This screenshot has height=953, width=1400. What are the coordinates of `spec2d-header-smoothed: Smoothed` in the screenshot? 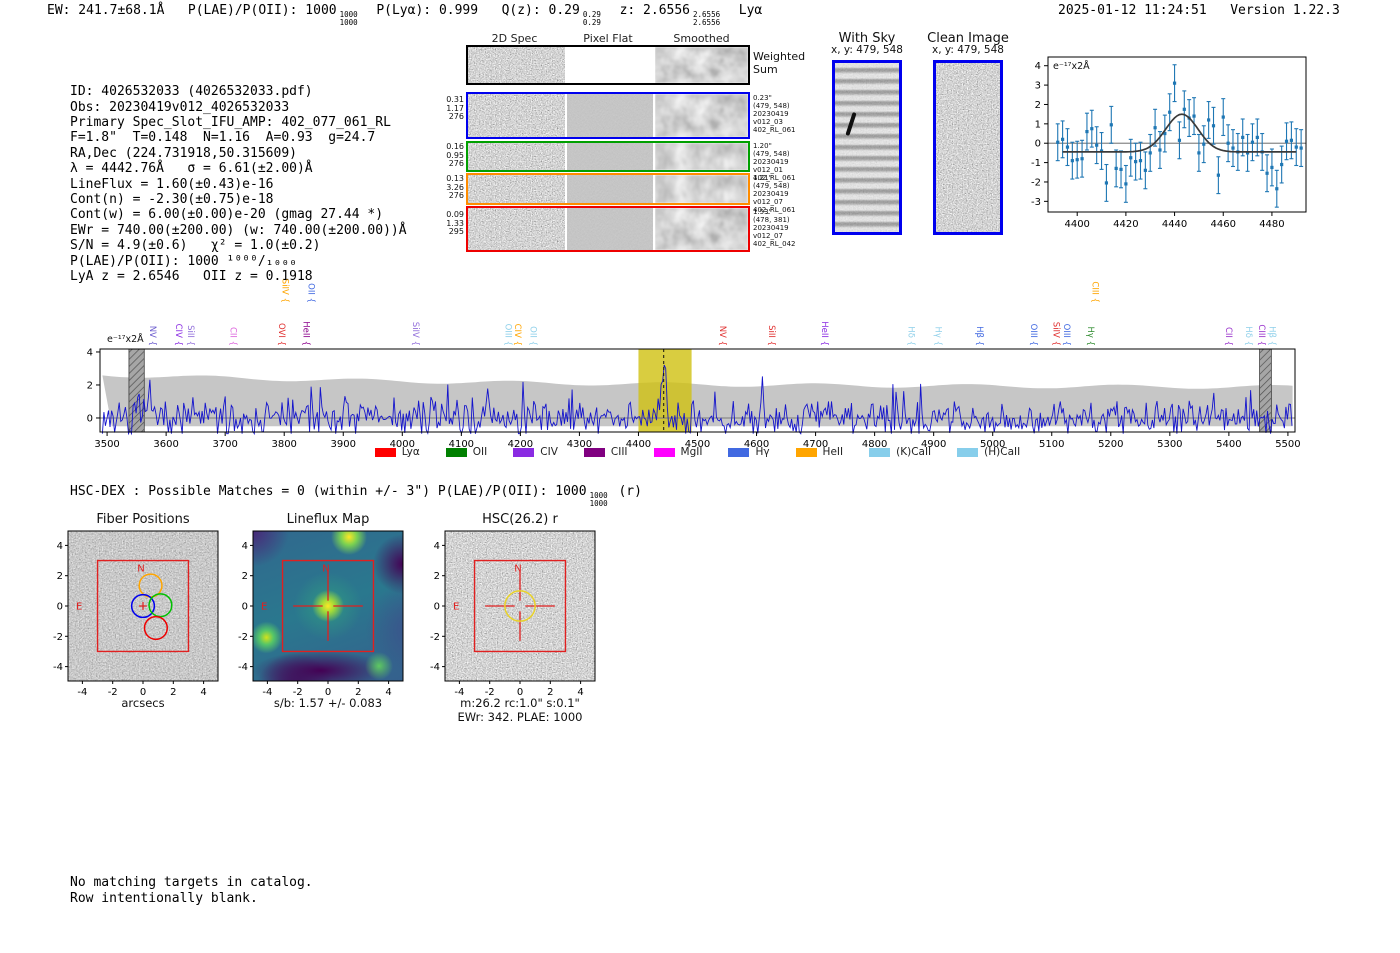 It's located at (701, 38).